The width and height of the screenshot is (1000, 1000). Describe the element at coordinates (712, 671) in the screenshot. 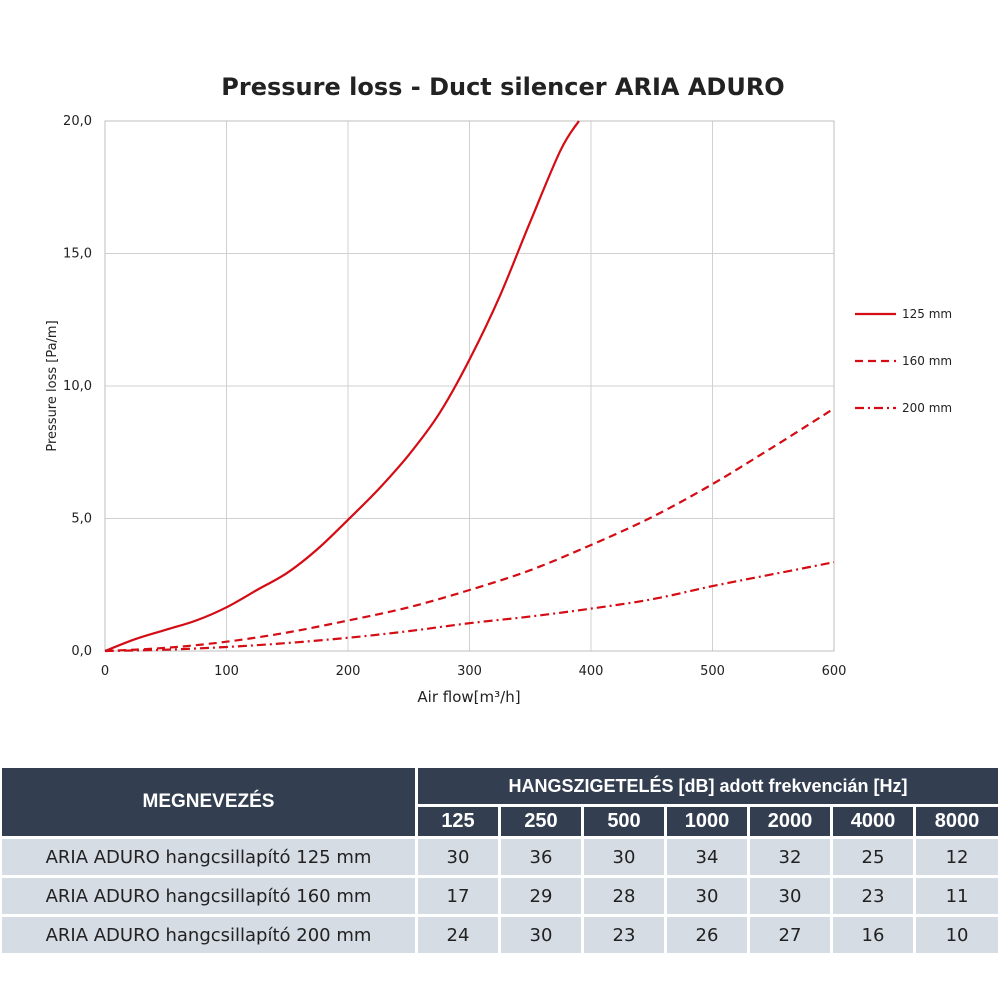

I see `x-tick-label: 500` at that location.